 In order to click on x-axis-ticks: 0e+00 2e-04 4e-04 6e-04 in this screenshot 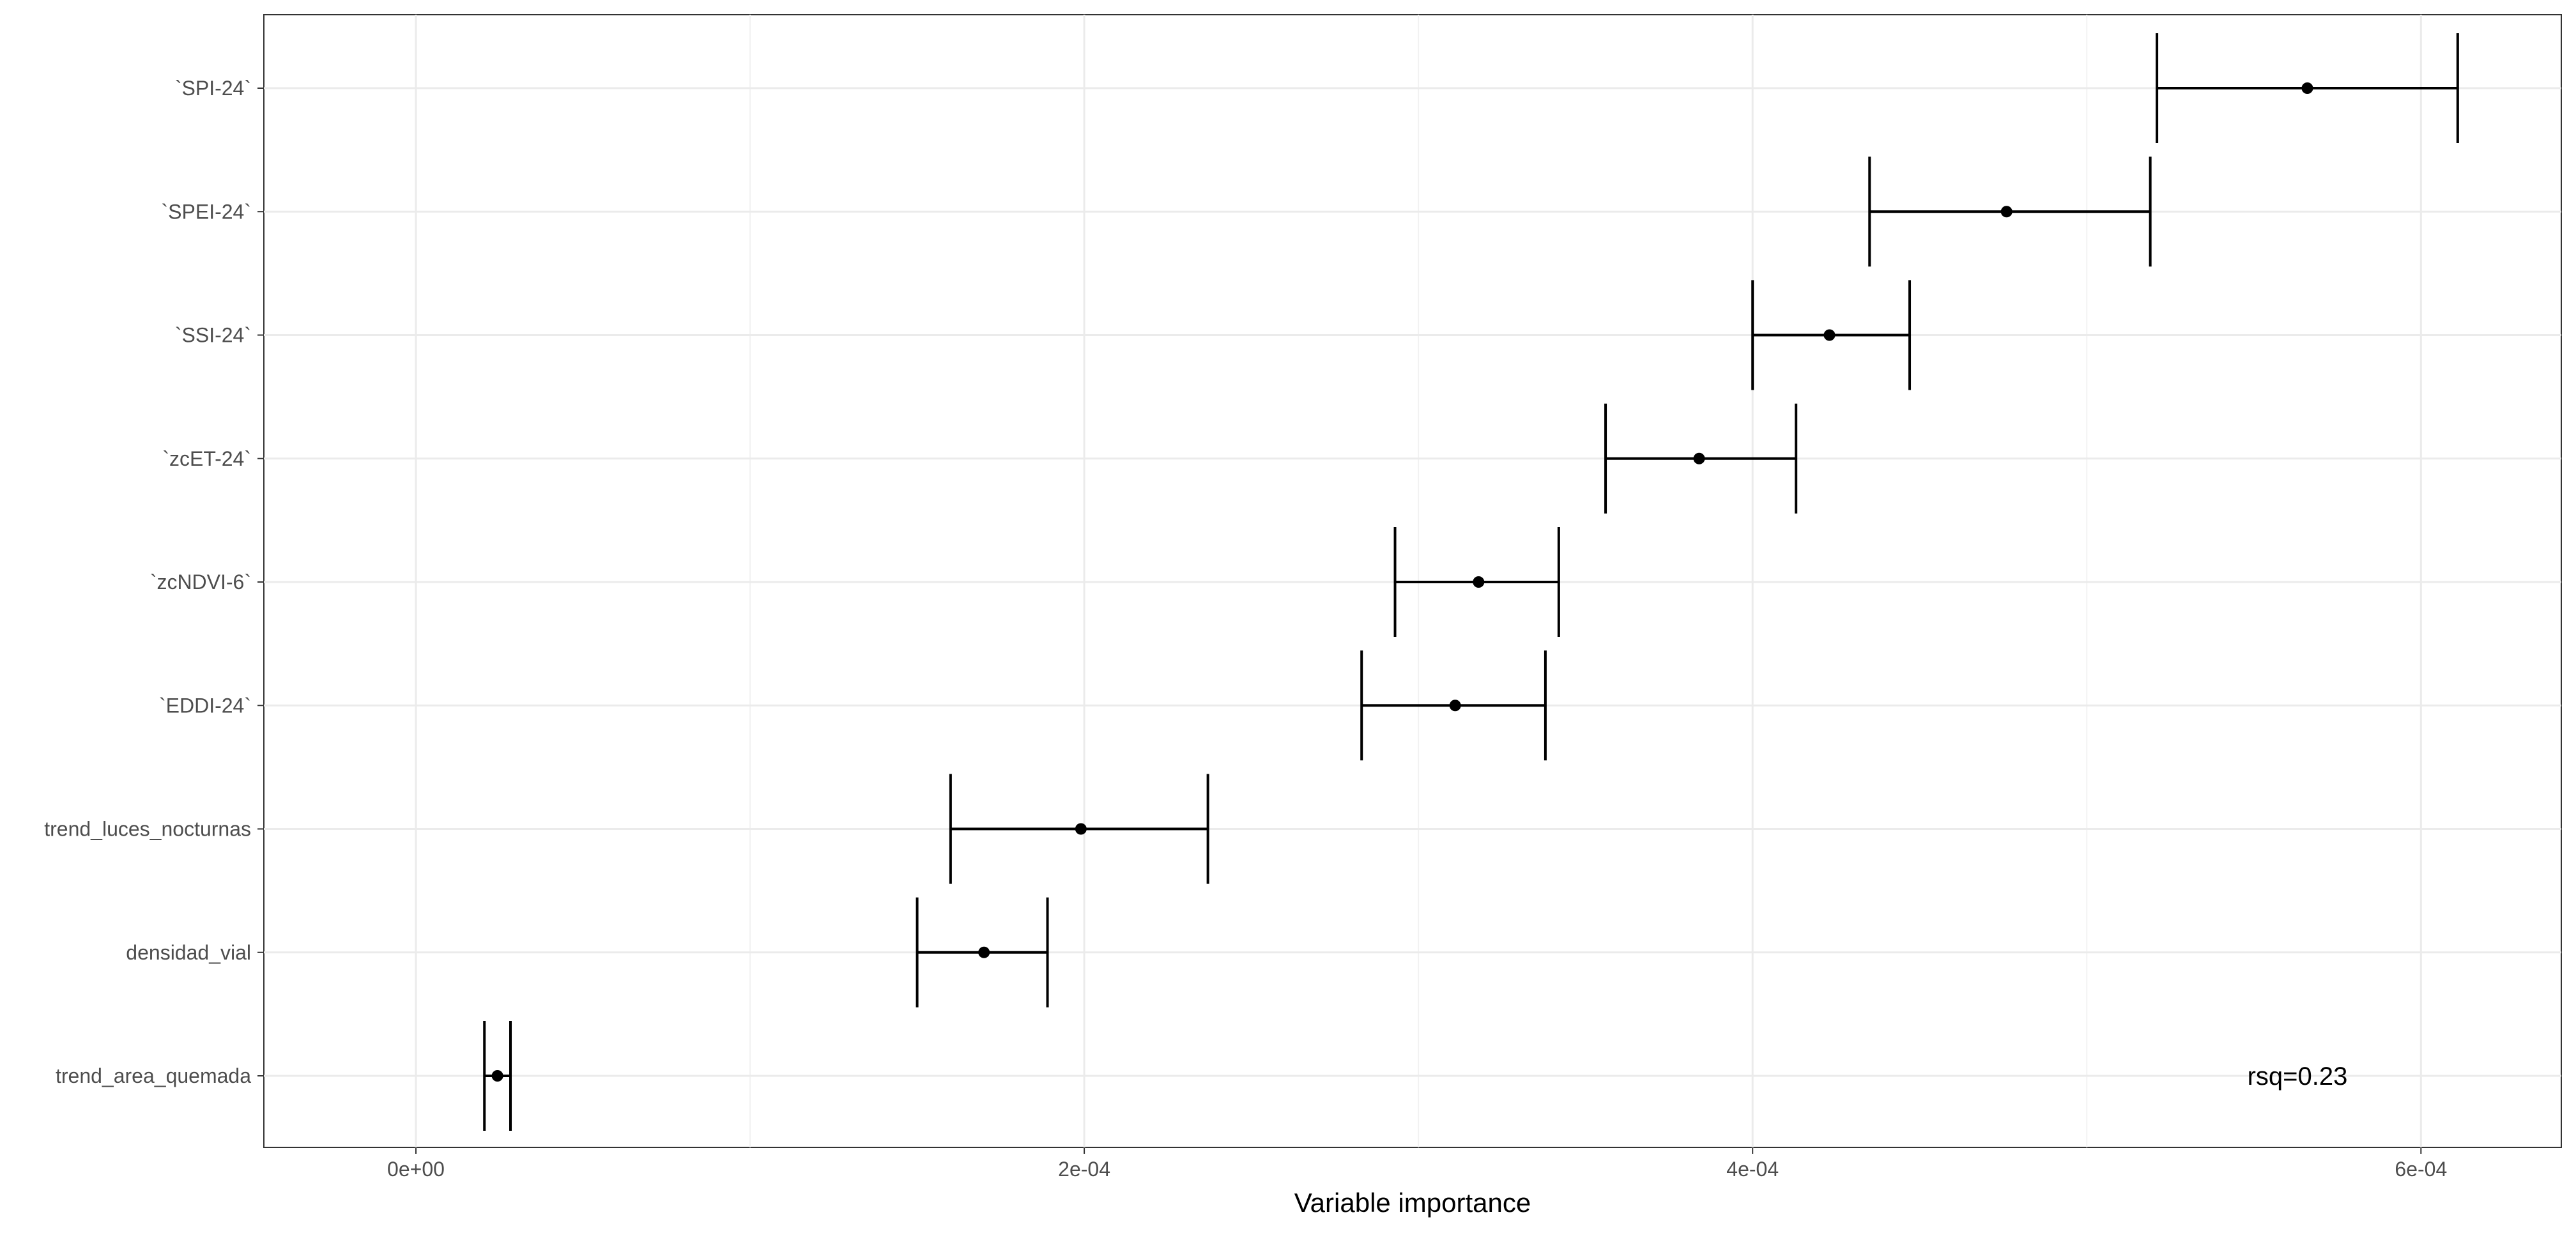, I will do `click(1417, 1164)`.